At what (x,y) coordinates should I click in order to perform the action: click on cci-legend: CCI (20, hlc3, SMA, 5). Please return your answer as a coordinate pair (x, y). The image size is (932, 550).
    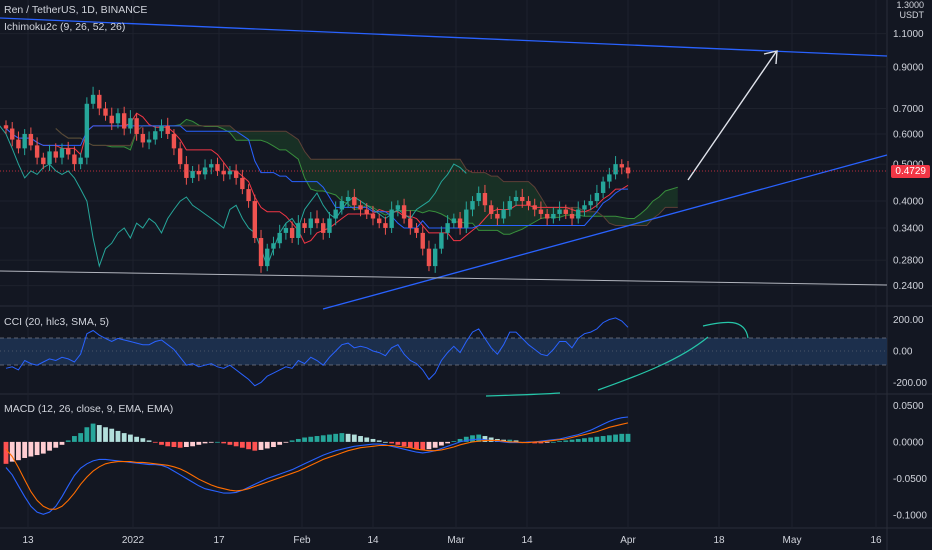
    Looking at the image, I should click on (57, 322).